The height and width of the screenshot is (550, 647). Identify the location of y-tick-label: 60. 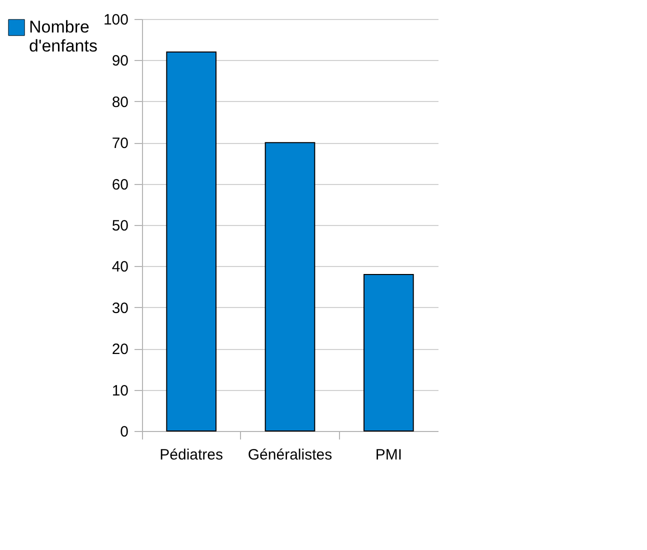
(120, 185).